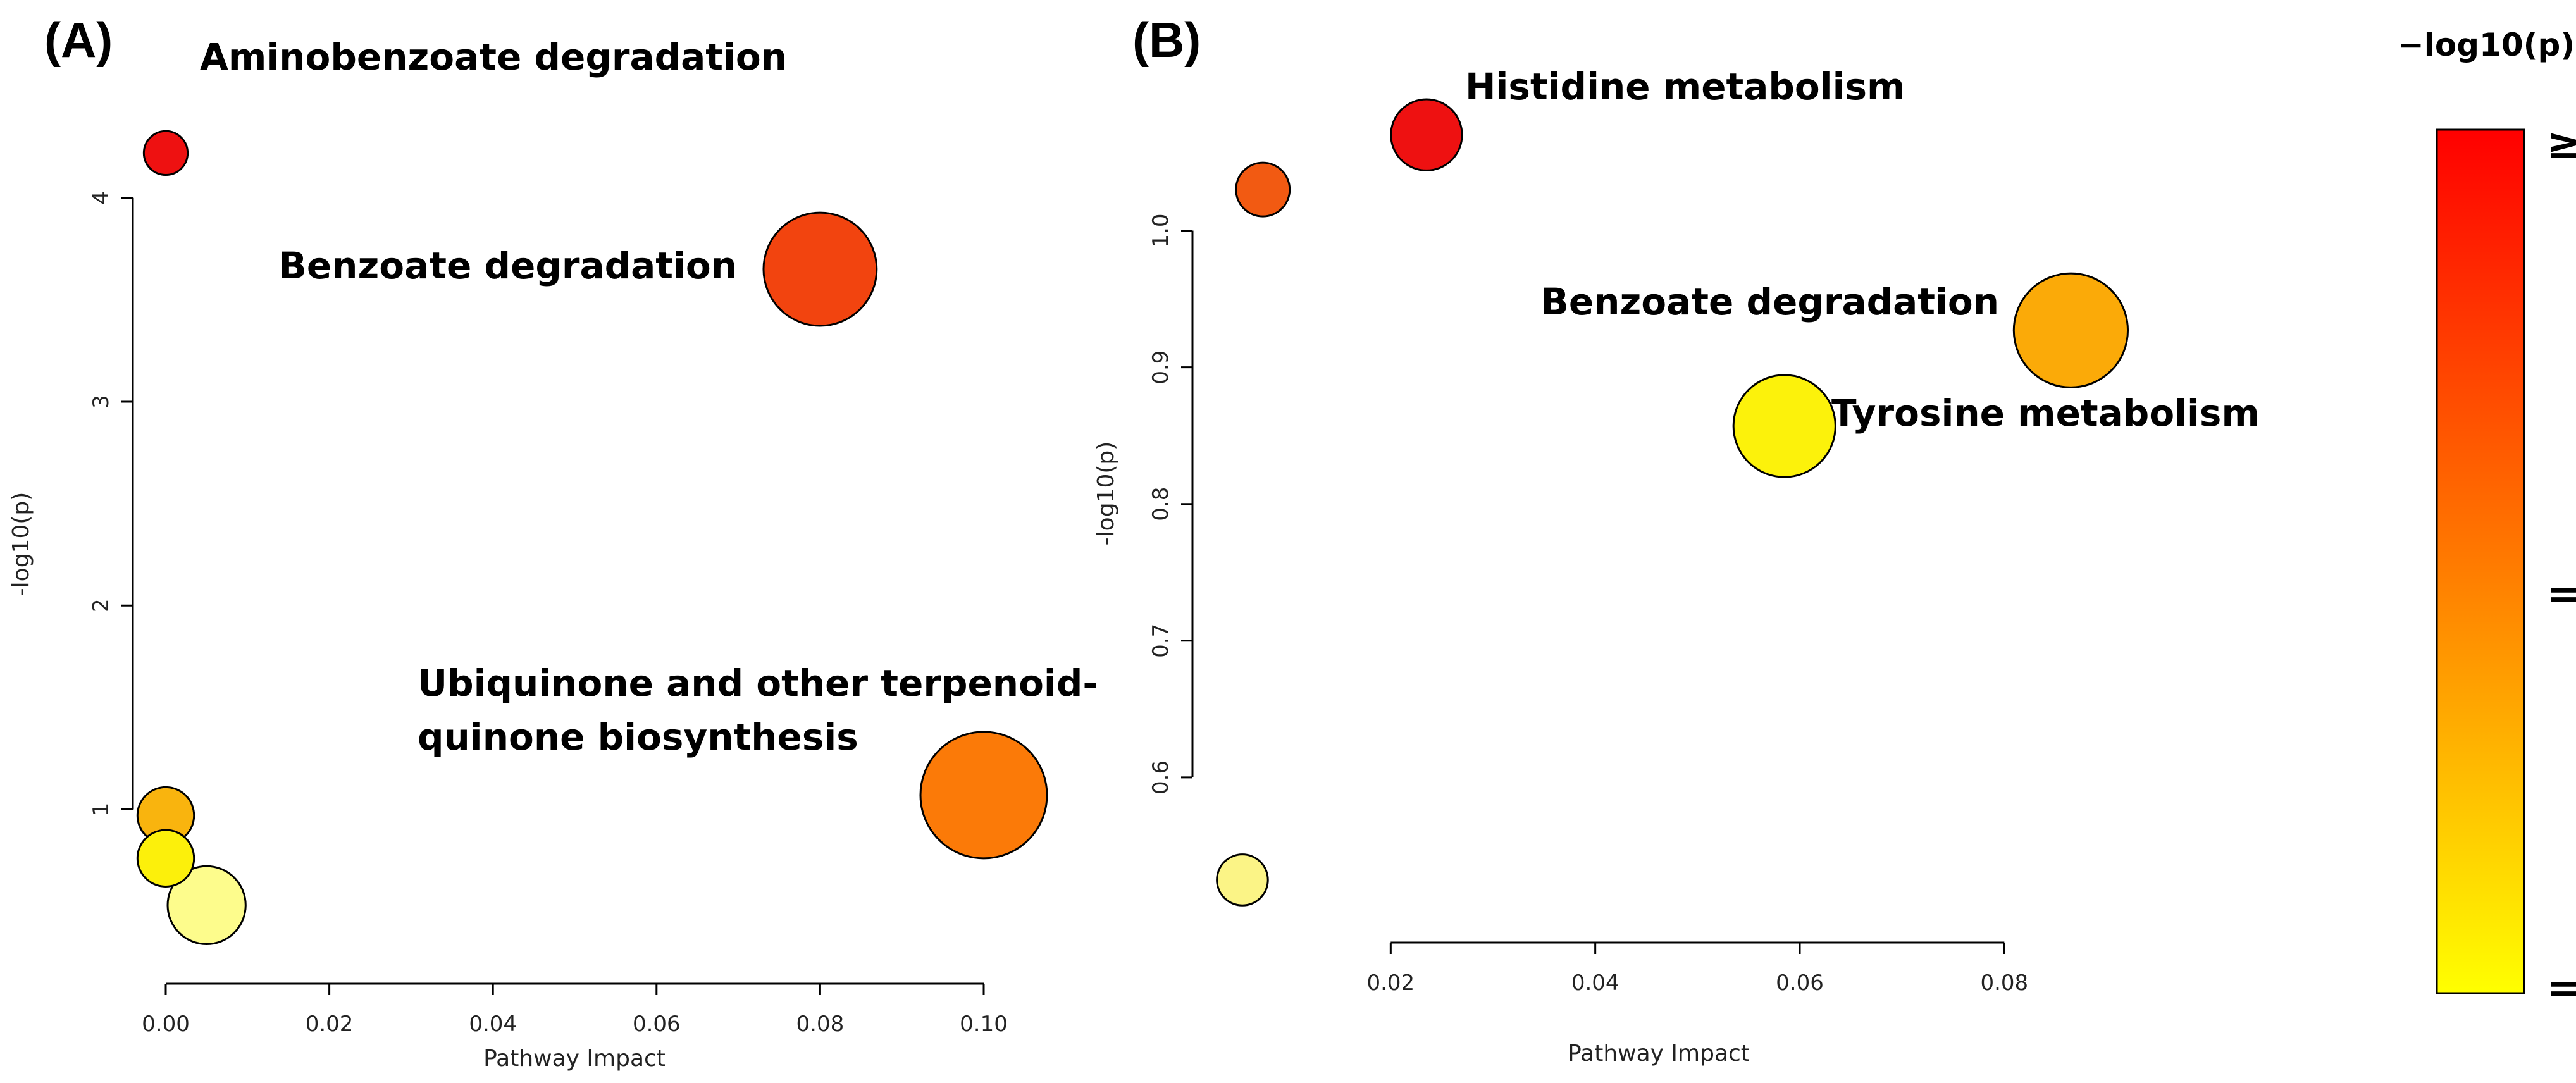  What do you see at coordinates (2561, 988) in the screenshot?
I see `colorbar-label-min: =0` at bounding box center [2561, 988].